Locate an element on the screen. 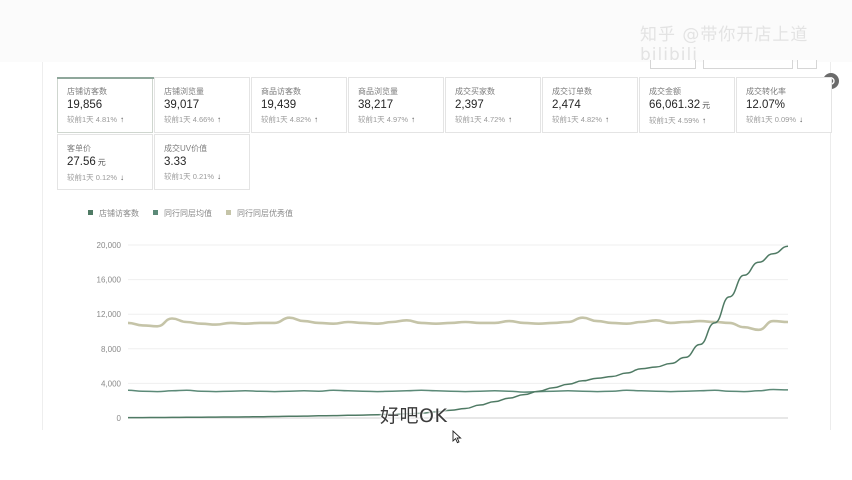 The height and width of the screenshot is (480, 852). metric-value: 3.33 is located at coordinates (206, 162).